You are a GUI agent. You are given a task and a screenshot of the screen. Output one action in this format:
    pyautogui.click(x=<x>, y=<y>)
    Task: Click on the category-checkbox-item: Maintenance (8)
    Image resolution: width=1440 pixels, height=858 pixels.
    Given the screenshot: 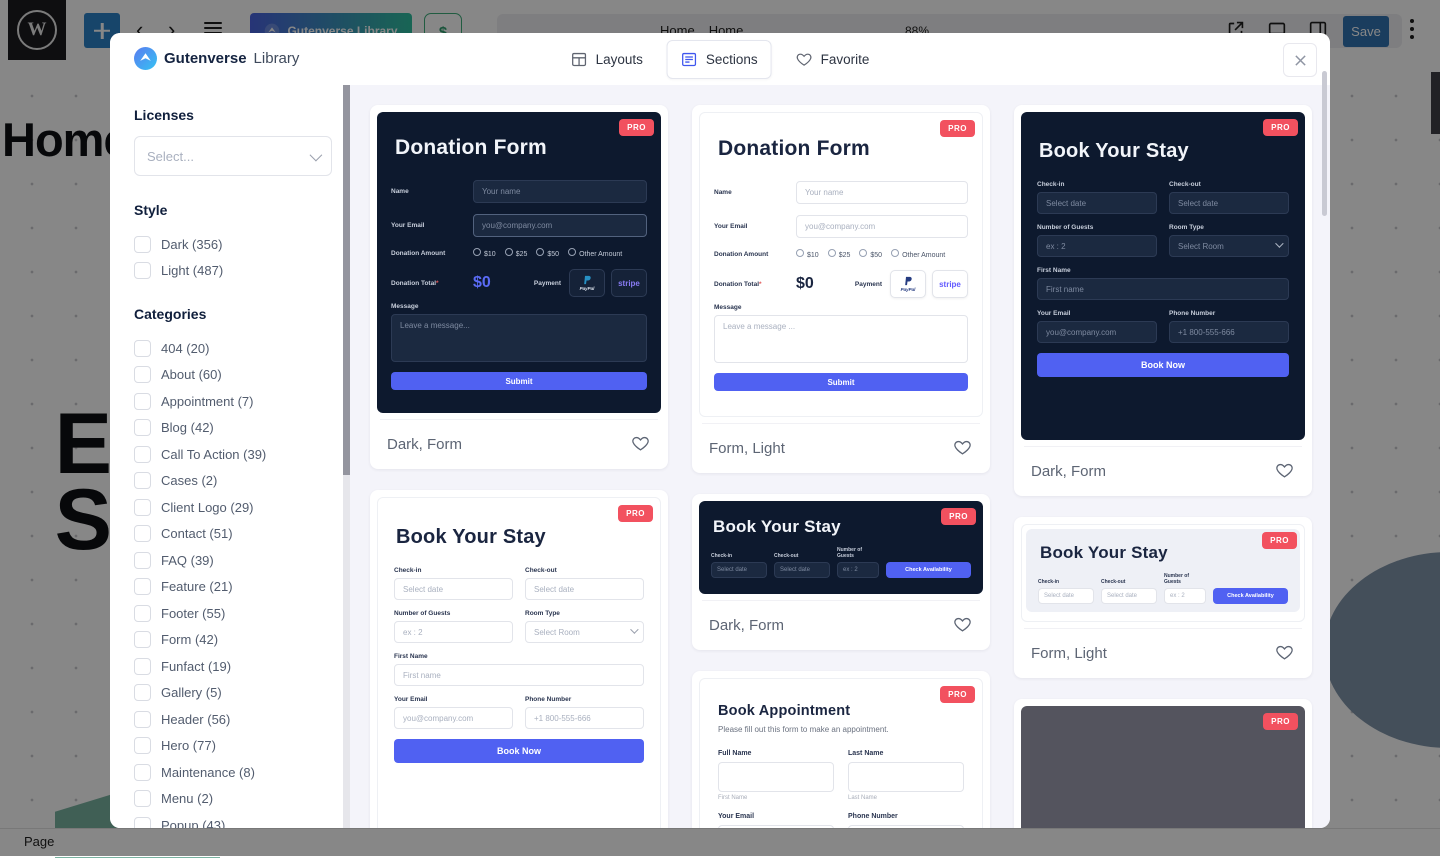 What is the action you would take?
    pyautogui.click(x=233, y=772)
    